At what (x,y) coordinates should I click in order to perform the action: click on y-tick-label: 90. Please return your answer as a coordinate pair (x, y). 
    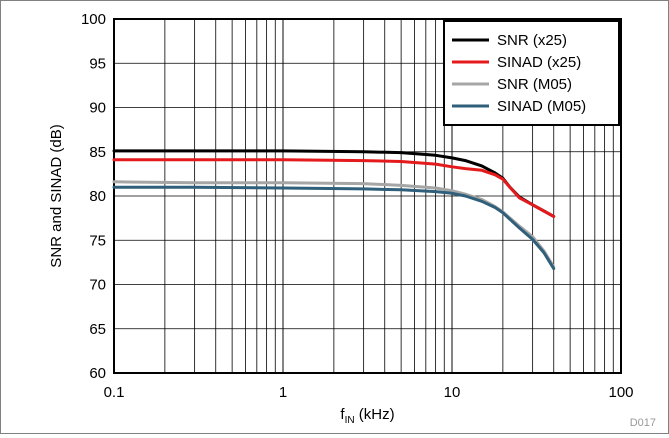
    Looking at the image, I should click on (97, 108).